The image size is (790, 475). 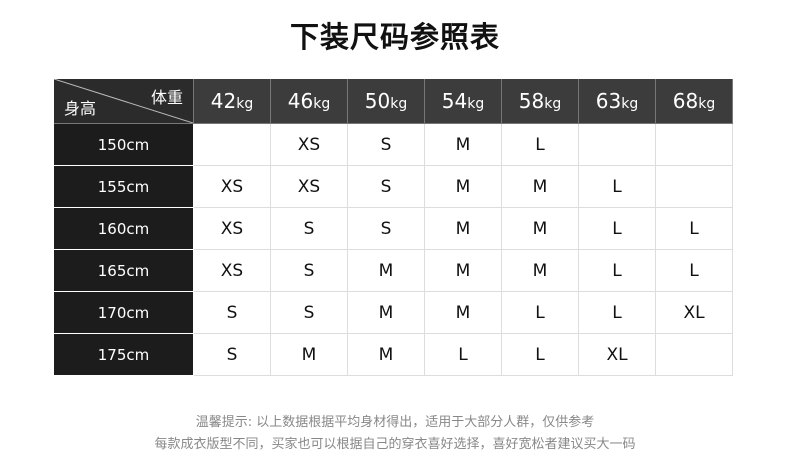 I want to click on weight-value: 58, so click(x=531, y=101).